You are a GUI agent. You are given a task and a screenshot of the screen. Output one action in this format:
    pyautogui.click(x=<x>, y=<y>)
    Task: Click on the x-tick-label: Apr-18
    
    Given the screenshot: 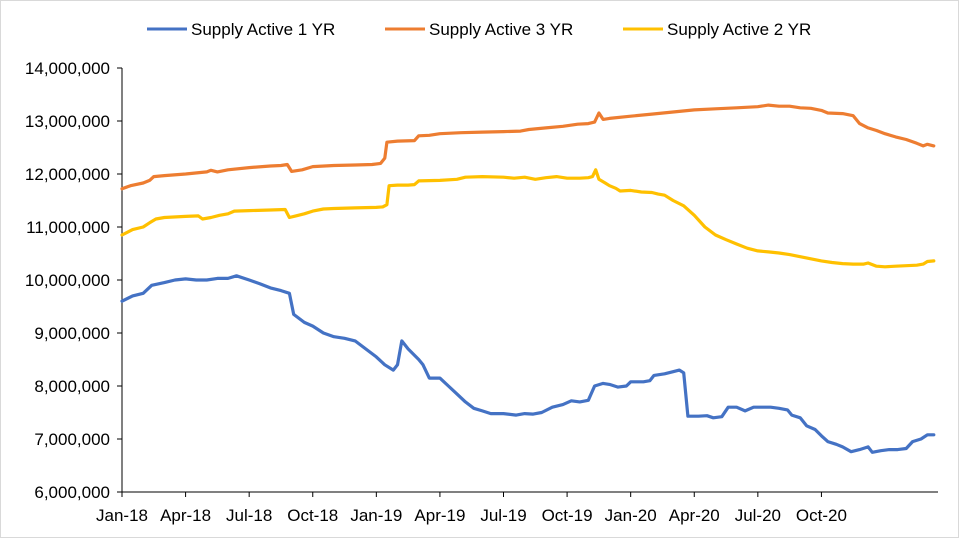 What is the action you would take?
    pyautogui.click(x=185, y=515)
    